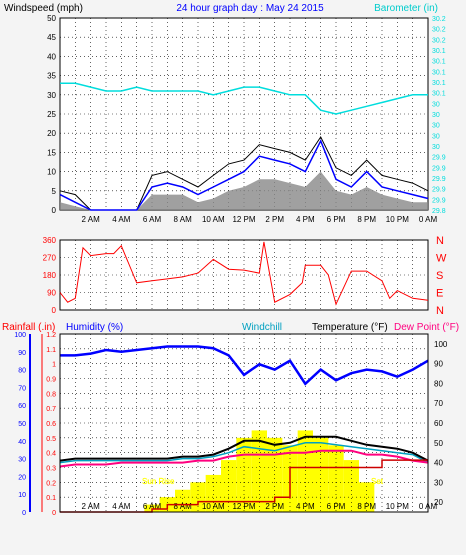 The width and height of the screenshot is (466, 555). I want to click on humidity-tick-label: 40, so click(22, 442).